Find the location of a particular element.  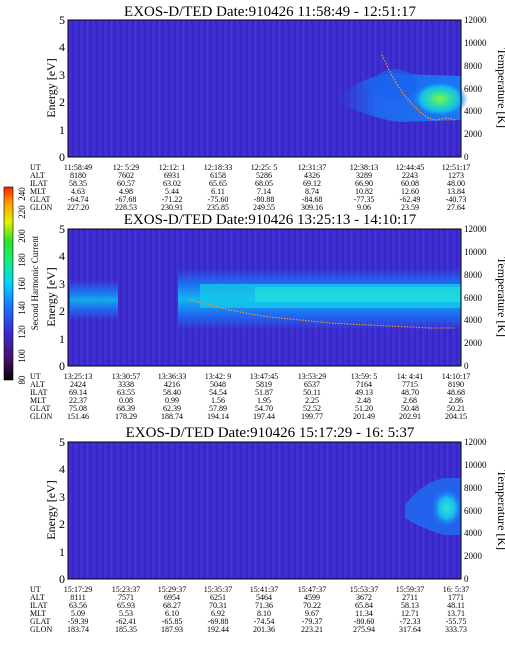

panel-1-ytick-2: 2 is located at coordinates (62, 102).